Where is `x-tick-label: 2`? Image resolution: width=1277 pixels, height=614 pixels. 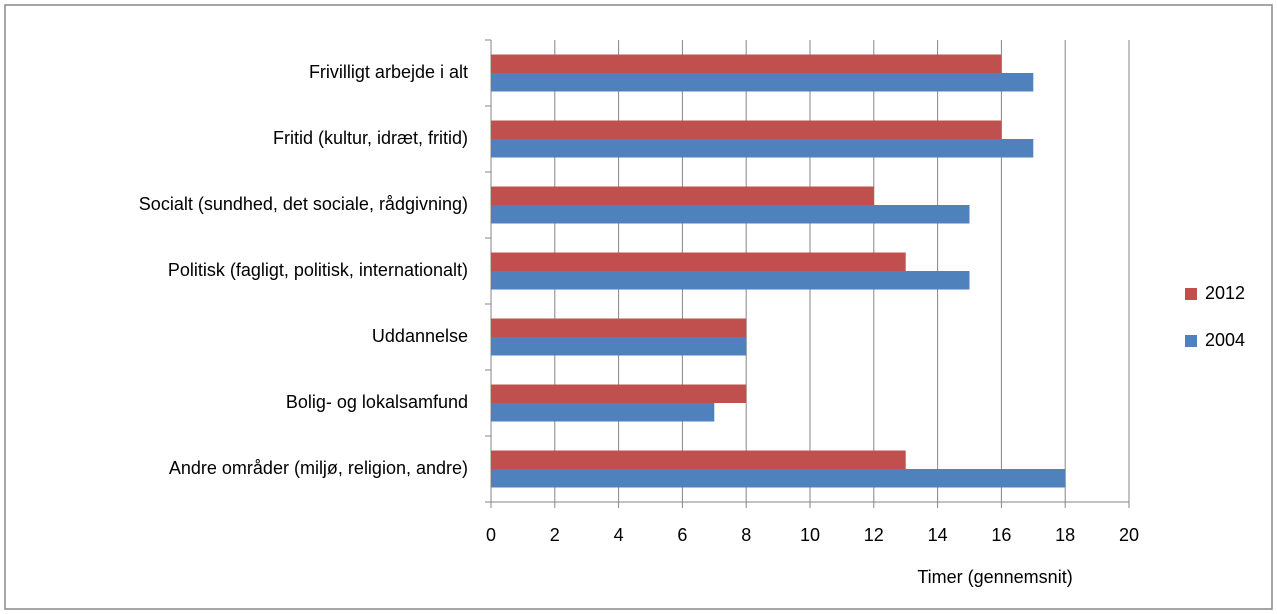 x-tick-label: 2 is located at coordinates (555, 535).